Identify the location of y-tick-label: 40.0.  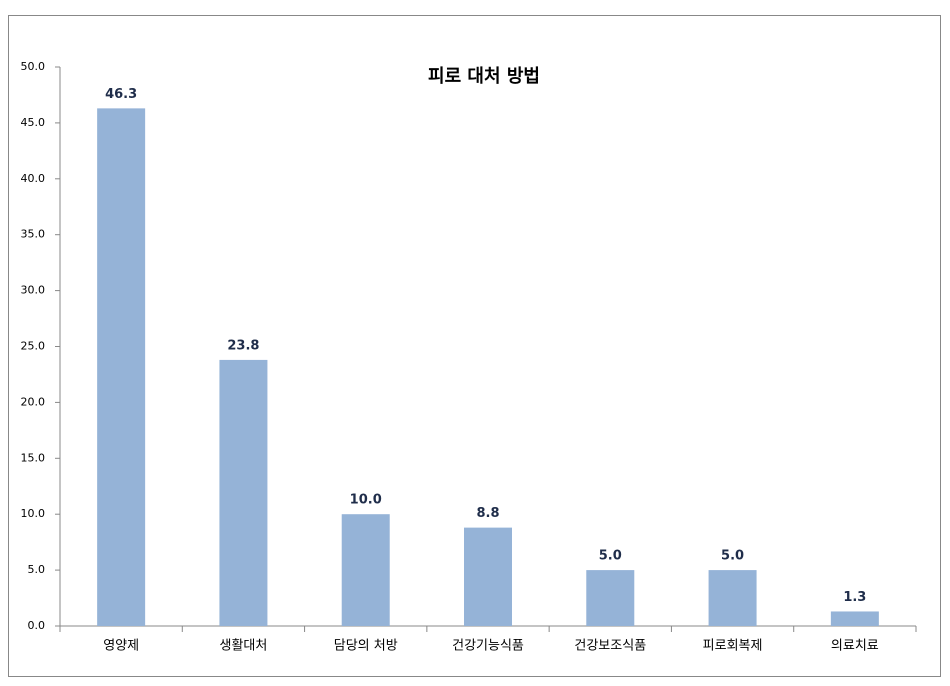
(33, 178).